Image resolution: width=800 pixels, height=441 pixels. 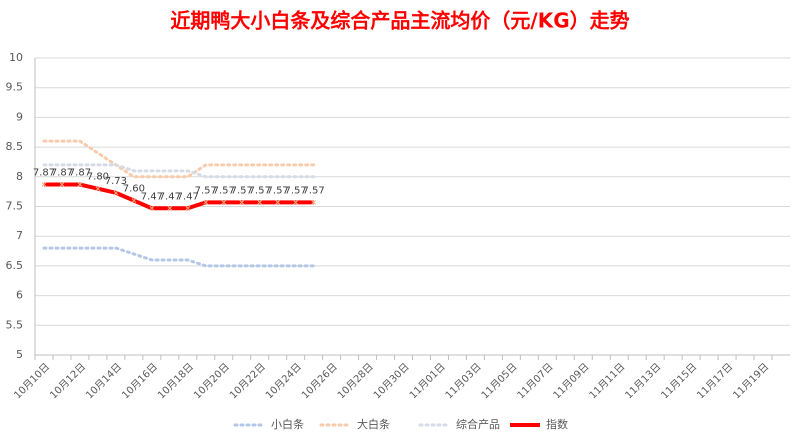 I want to click on y-tick-label: 9.5, so click(x=15, y=87).